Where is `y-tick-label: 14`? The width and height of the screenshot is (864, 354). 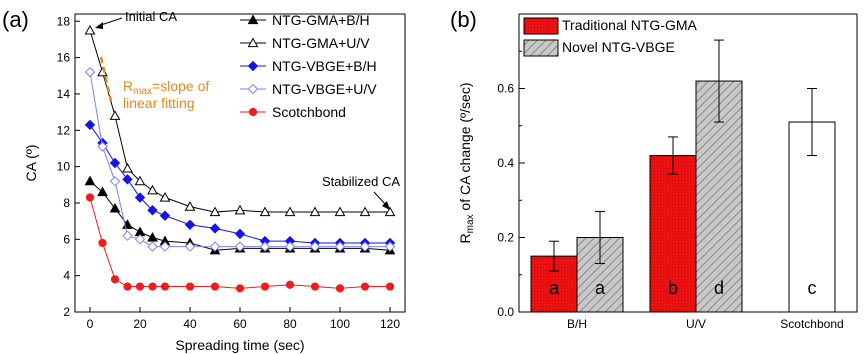
y-tick-label: 14 is located at coordinates (64, 94).